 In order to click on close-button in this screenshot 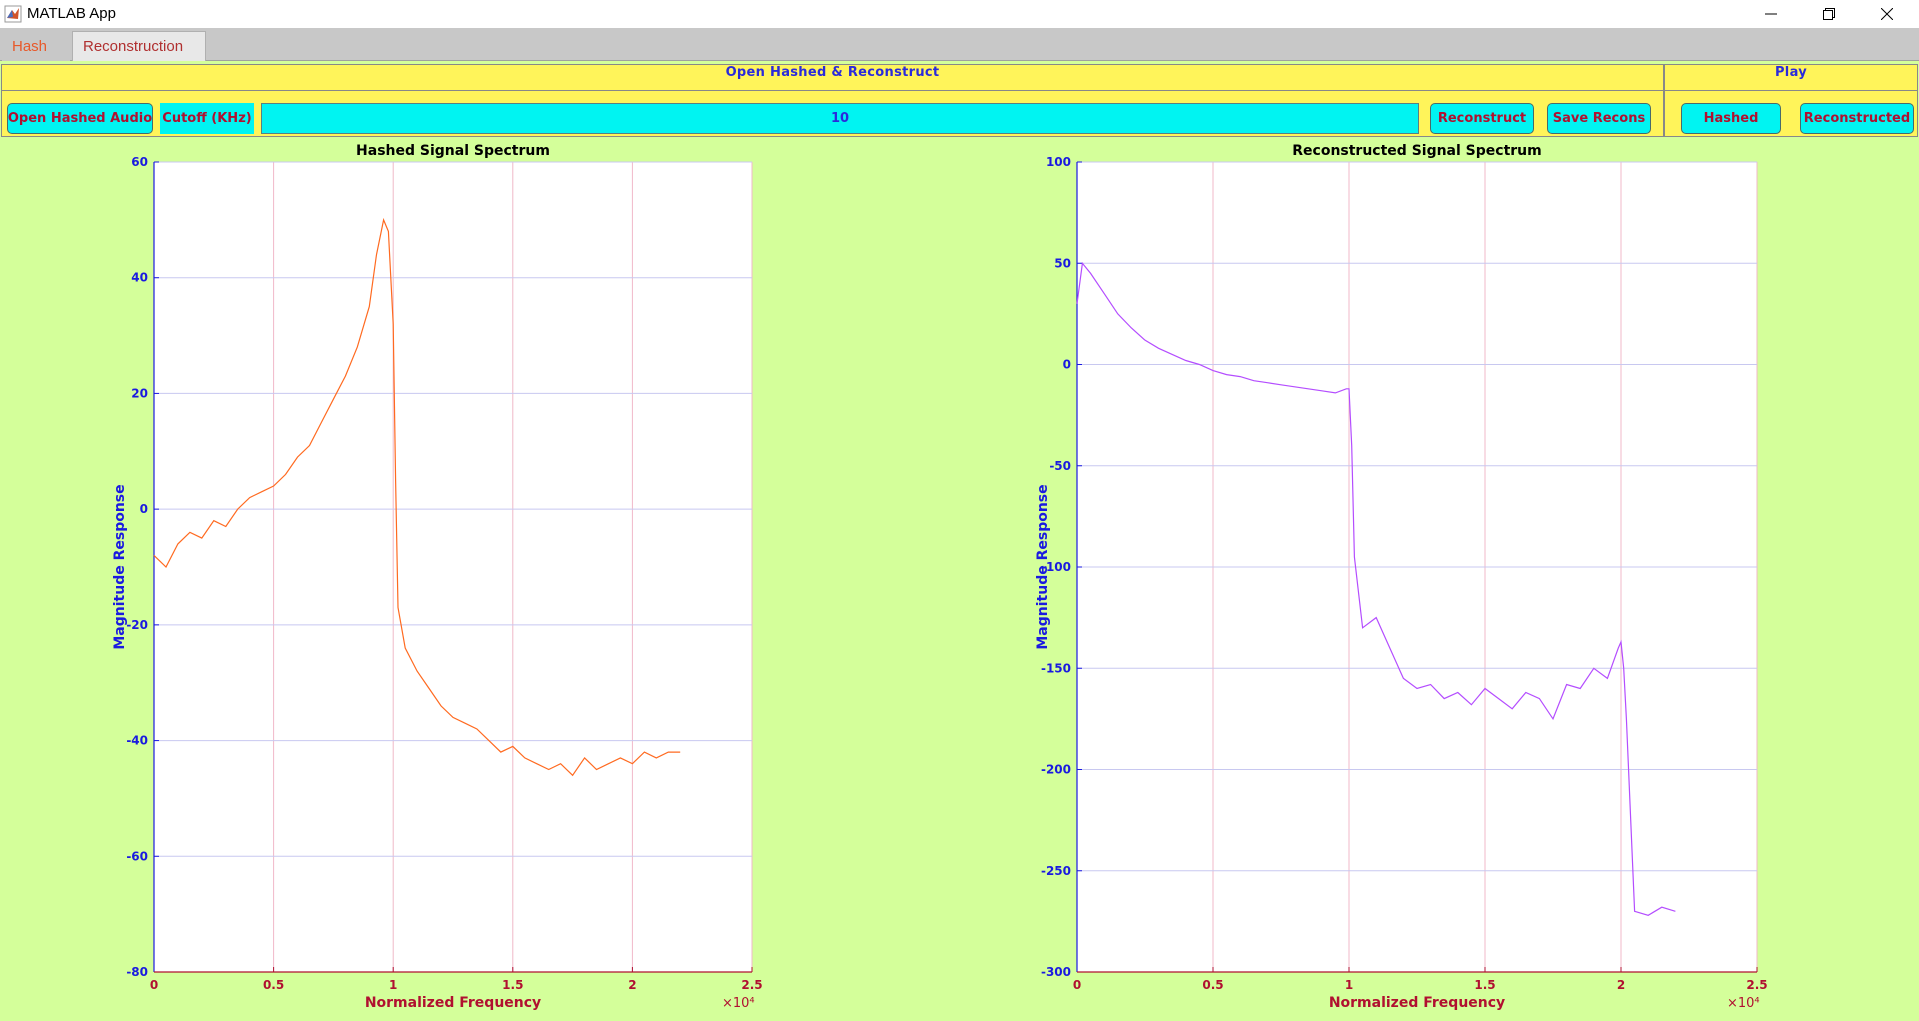, I will do `click(1887, 14)`.